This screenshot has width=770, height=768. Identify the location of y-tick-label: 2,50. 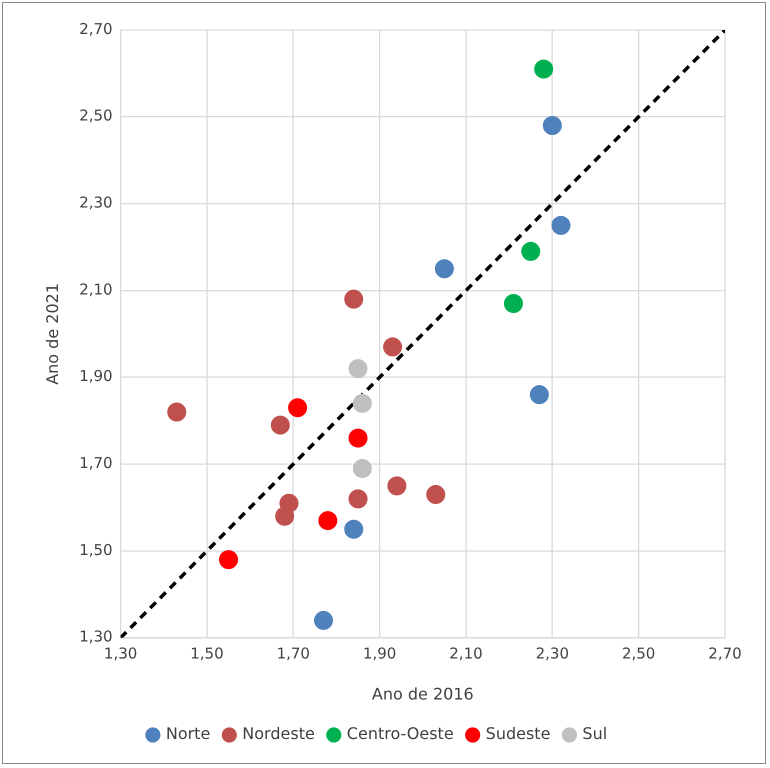
(96, 115).